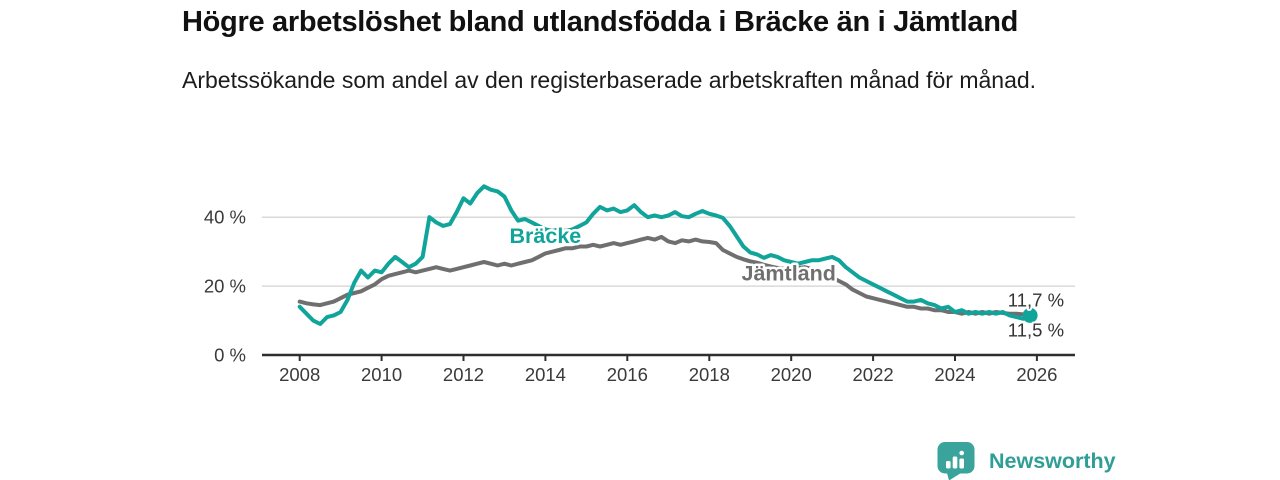 This screenshot has height=480, width=1280. Describe the element at coordinates (956, 461) in the screenshot. I see `newsworthy-logo-icon` at that location.